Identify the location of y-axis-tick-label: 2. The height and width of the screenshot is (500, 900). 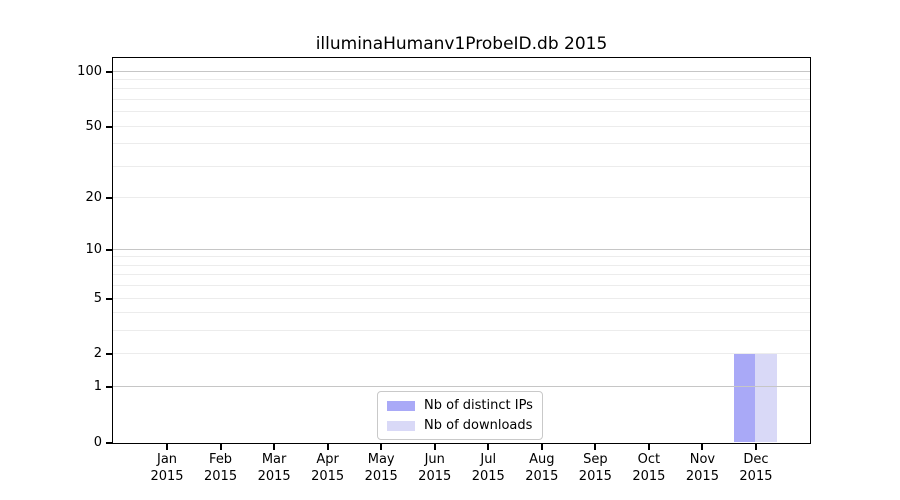
(97, 354).